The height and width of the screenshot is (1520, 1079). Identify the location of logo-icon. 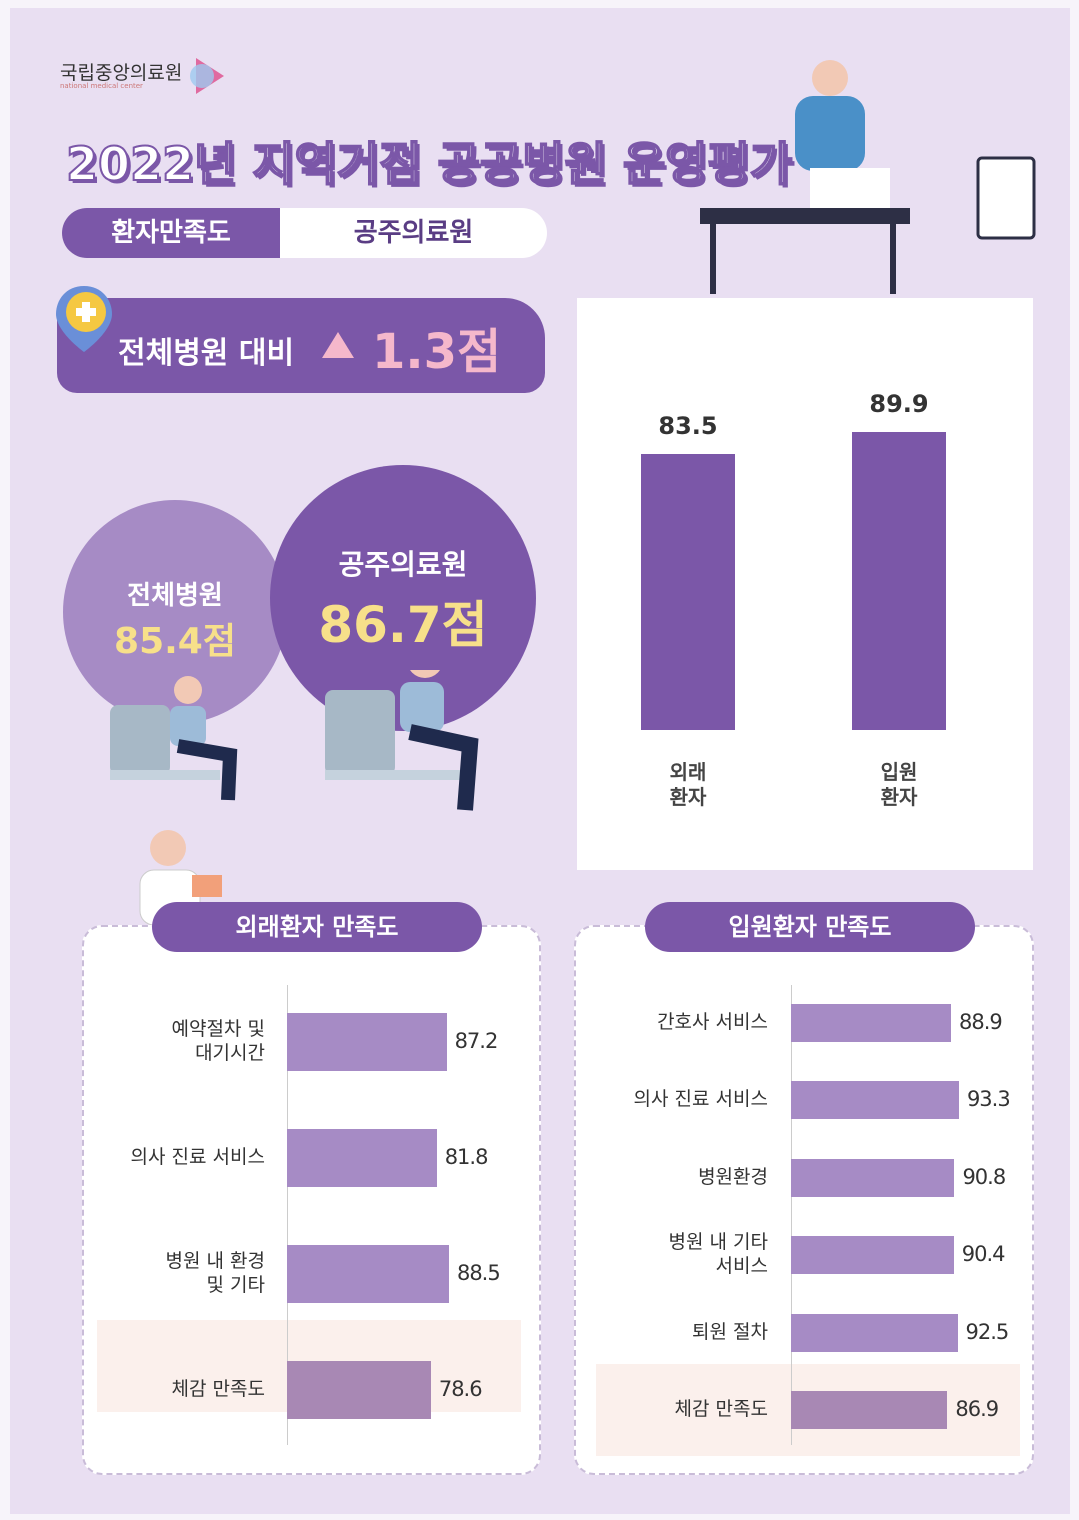
(207, 76).